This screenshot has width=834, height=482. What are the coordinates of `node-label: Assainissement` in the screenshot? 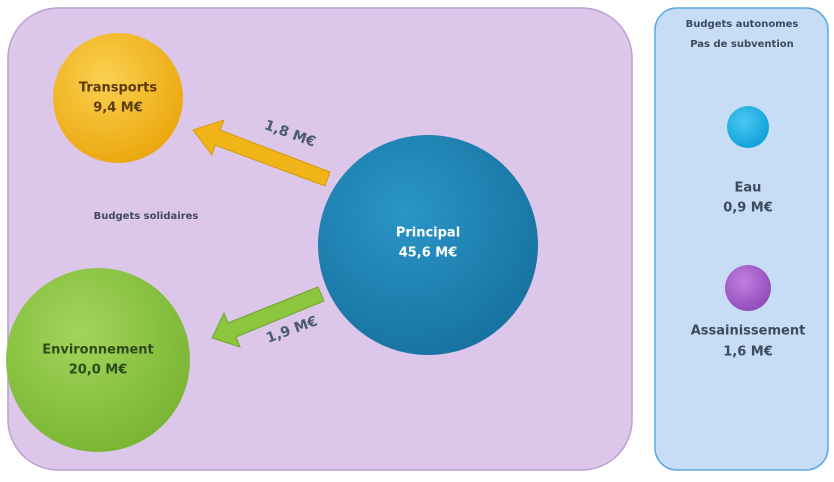 It's located at (748, 331).